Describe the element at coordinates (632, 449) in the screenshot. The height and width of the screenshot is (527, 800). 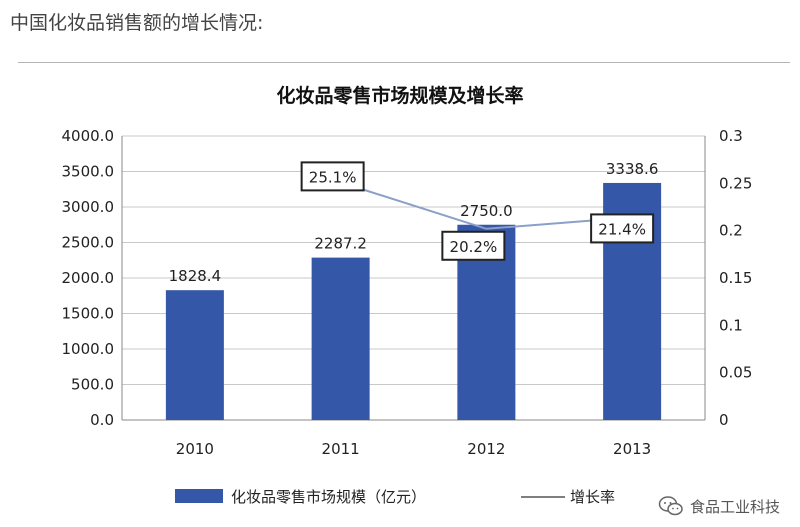
I see `x-tick-label: 2013` at that location.